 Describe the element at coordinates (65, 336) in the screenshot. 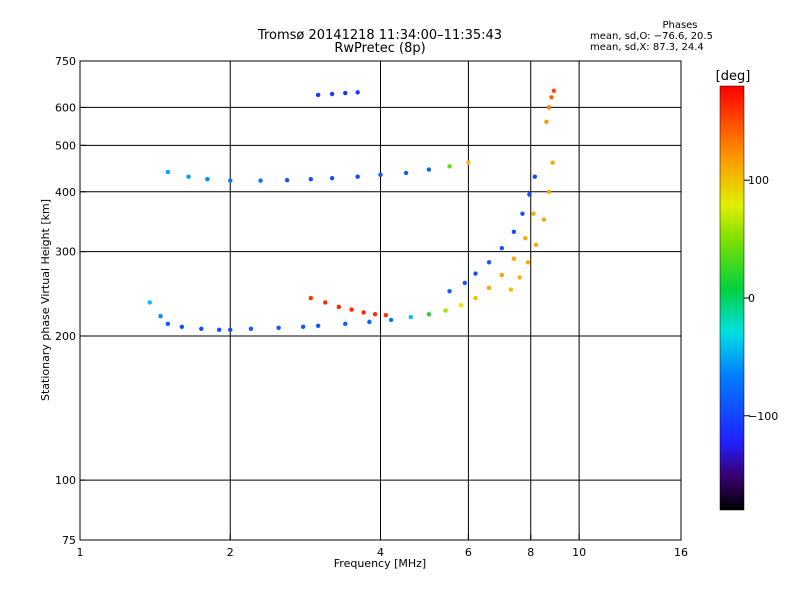

I see `y-tick-label: 200` at that location.